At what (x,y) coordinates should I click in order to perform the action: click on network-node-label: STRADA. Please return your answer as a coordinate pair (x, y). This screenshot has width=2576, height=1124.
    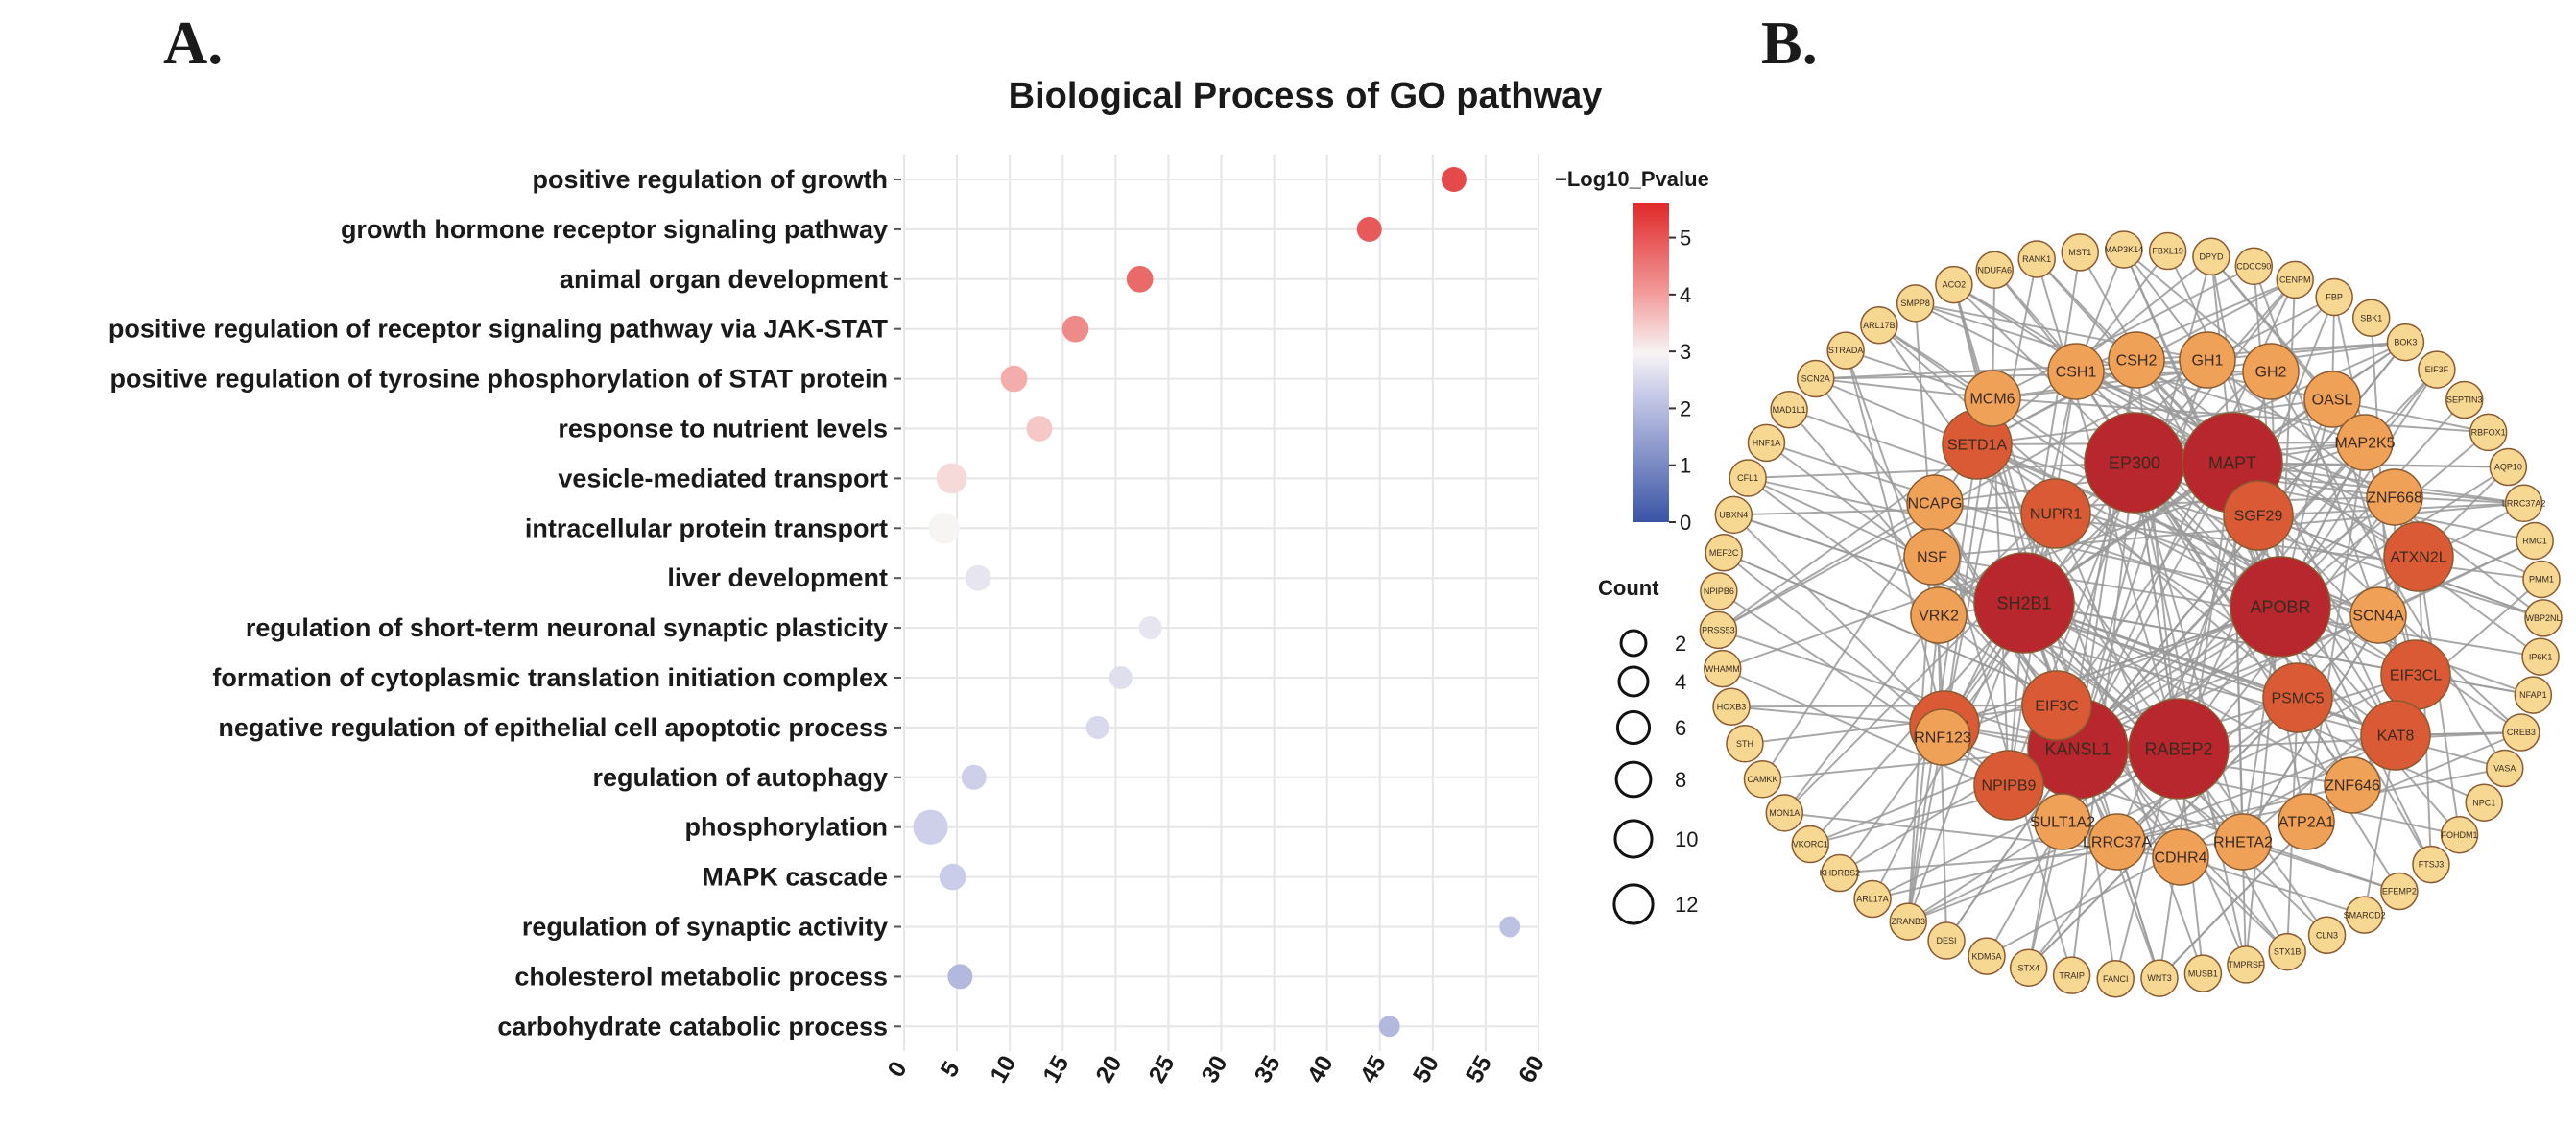
    Looking at the image, I should click on (1846, 350).